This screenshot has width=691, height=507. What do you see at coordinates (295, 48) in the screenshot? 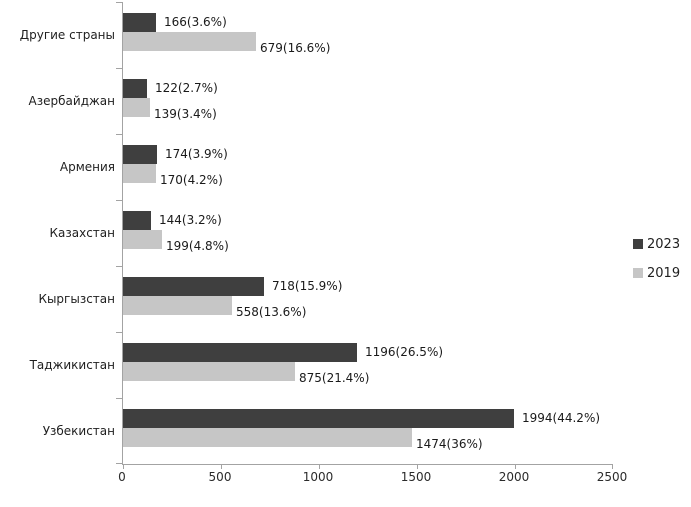
I see `data-label-2019: 679(16.6%)` at bounding box center [295, 48].